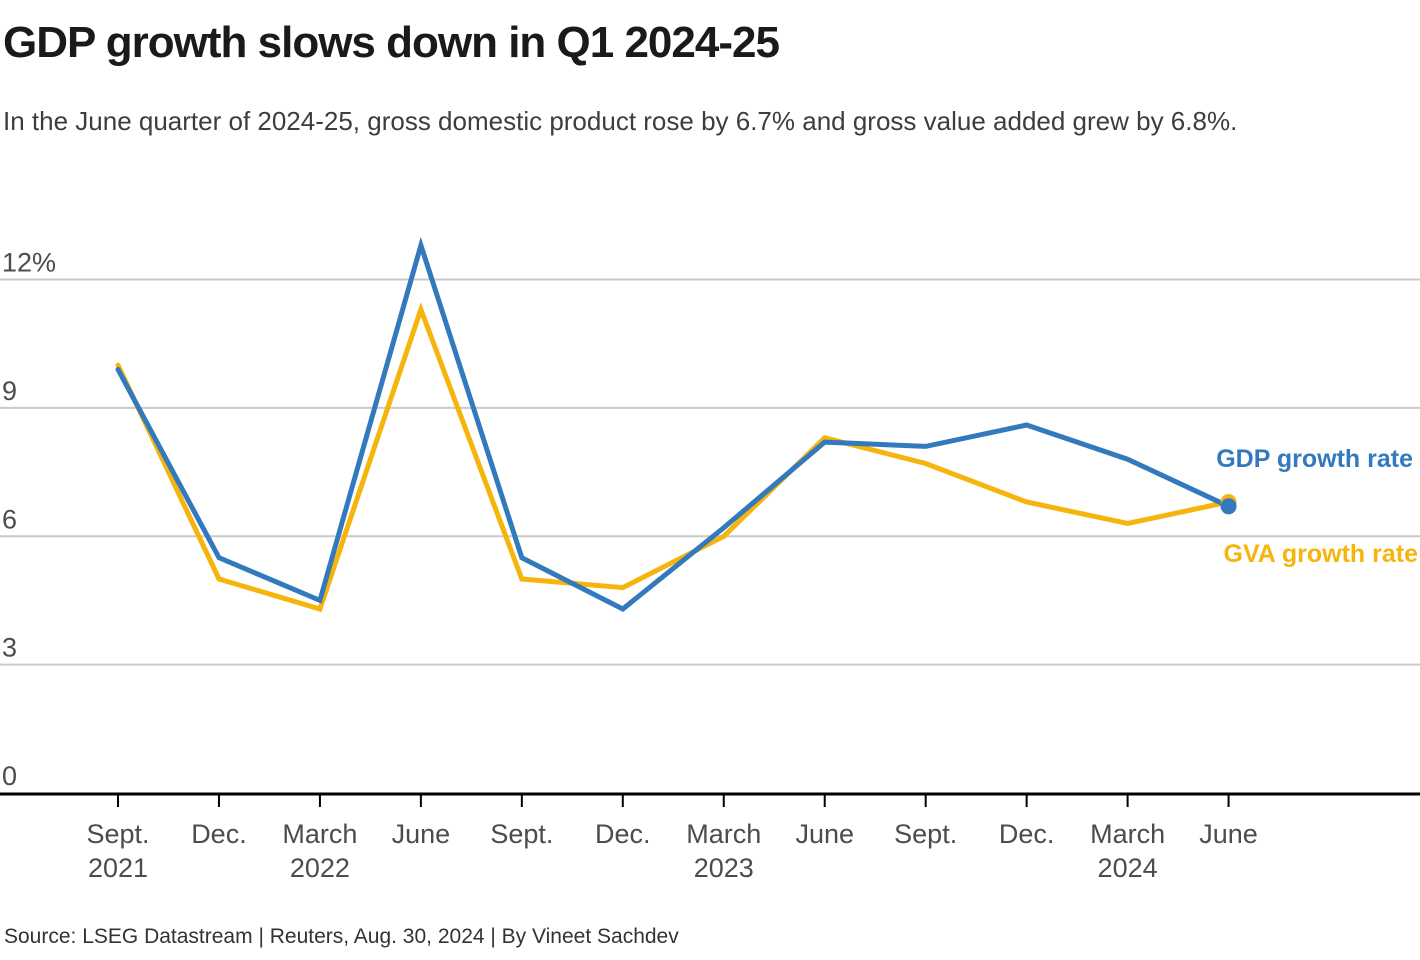 Image resolution: width=1420 pixels, height=960 pixels. What do you see at coordinates (9, 519) in the screenshot?
I see `y-tick-label: 6` at bounding box center [9, 519].